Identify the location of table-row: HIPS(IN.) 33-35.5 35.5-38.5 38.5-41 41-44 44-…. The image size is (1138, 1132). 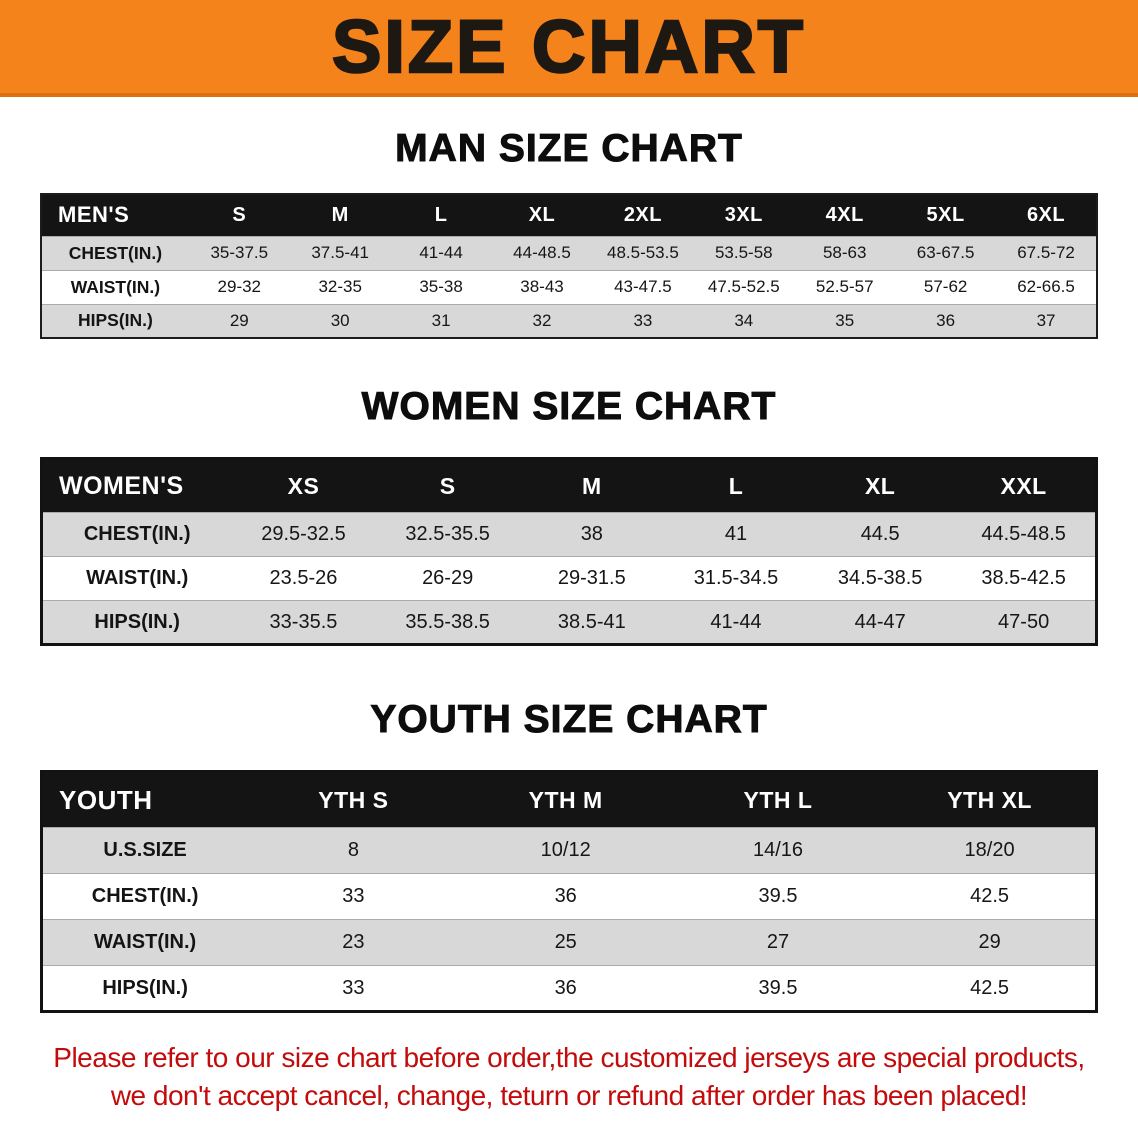
(569, 622).